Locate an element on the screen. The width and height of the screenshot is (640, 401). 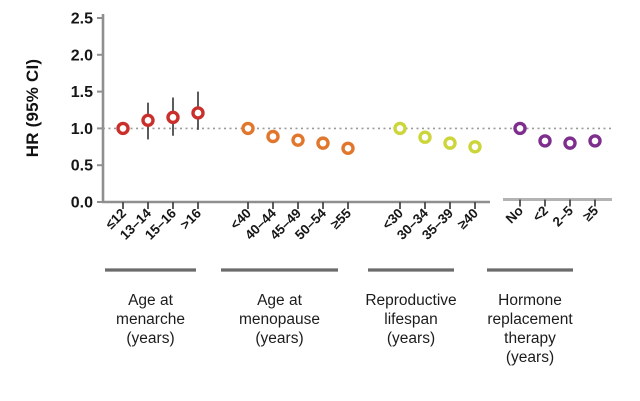
group-label: lifespan is located at coordinates (410, 319).